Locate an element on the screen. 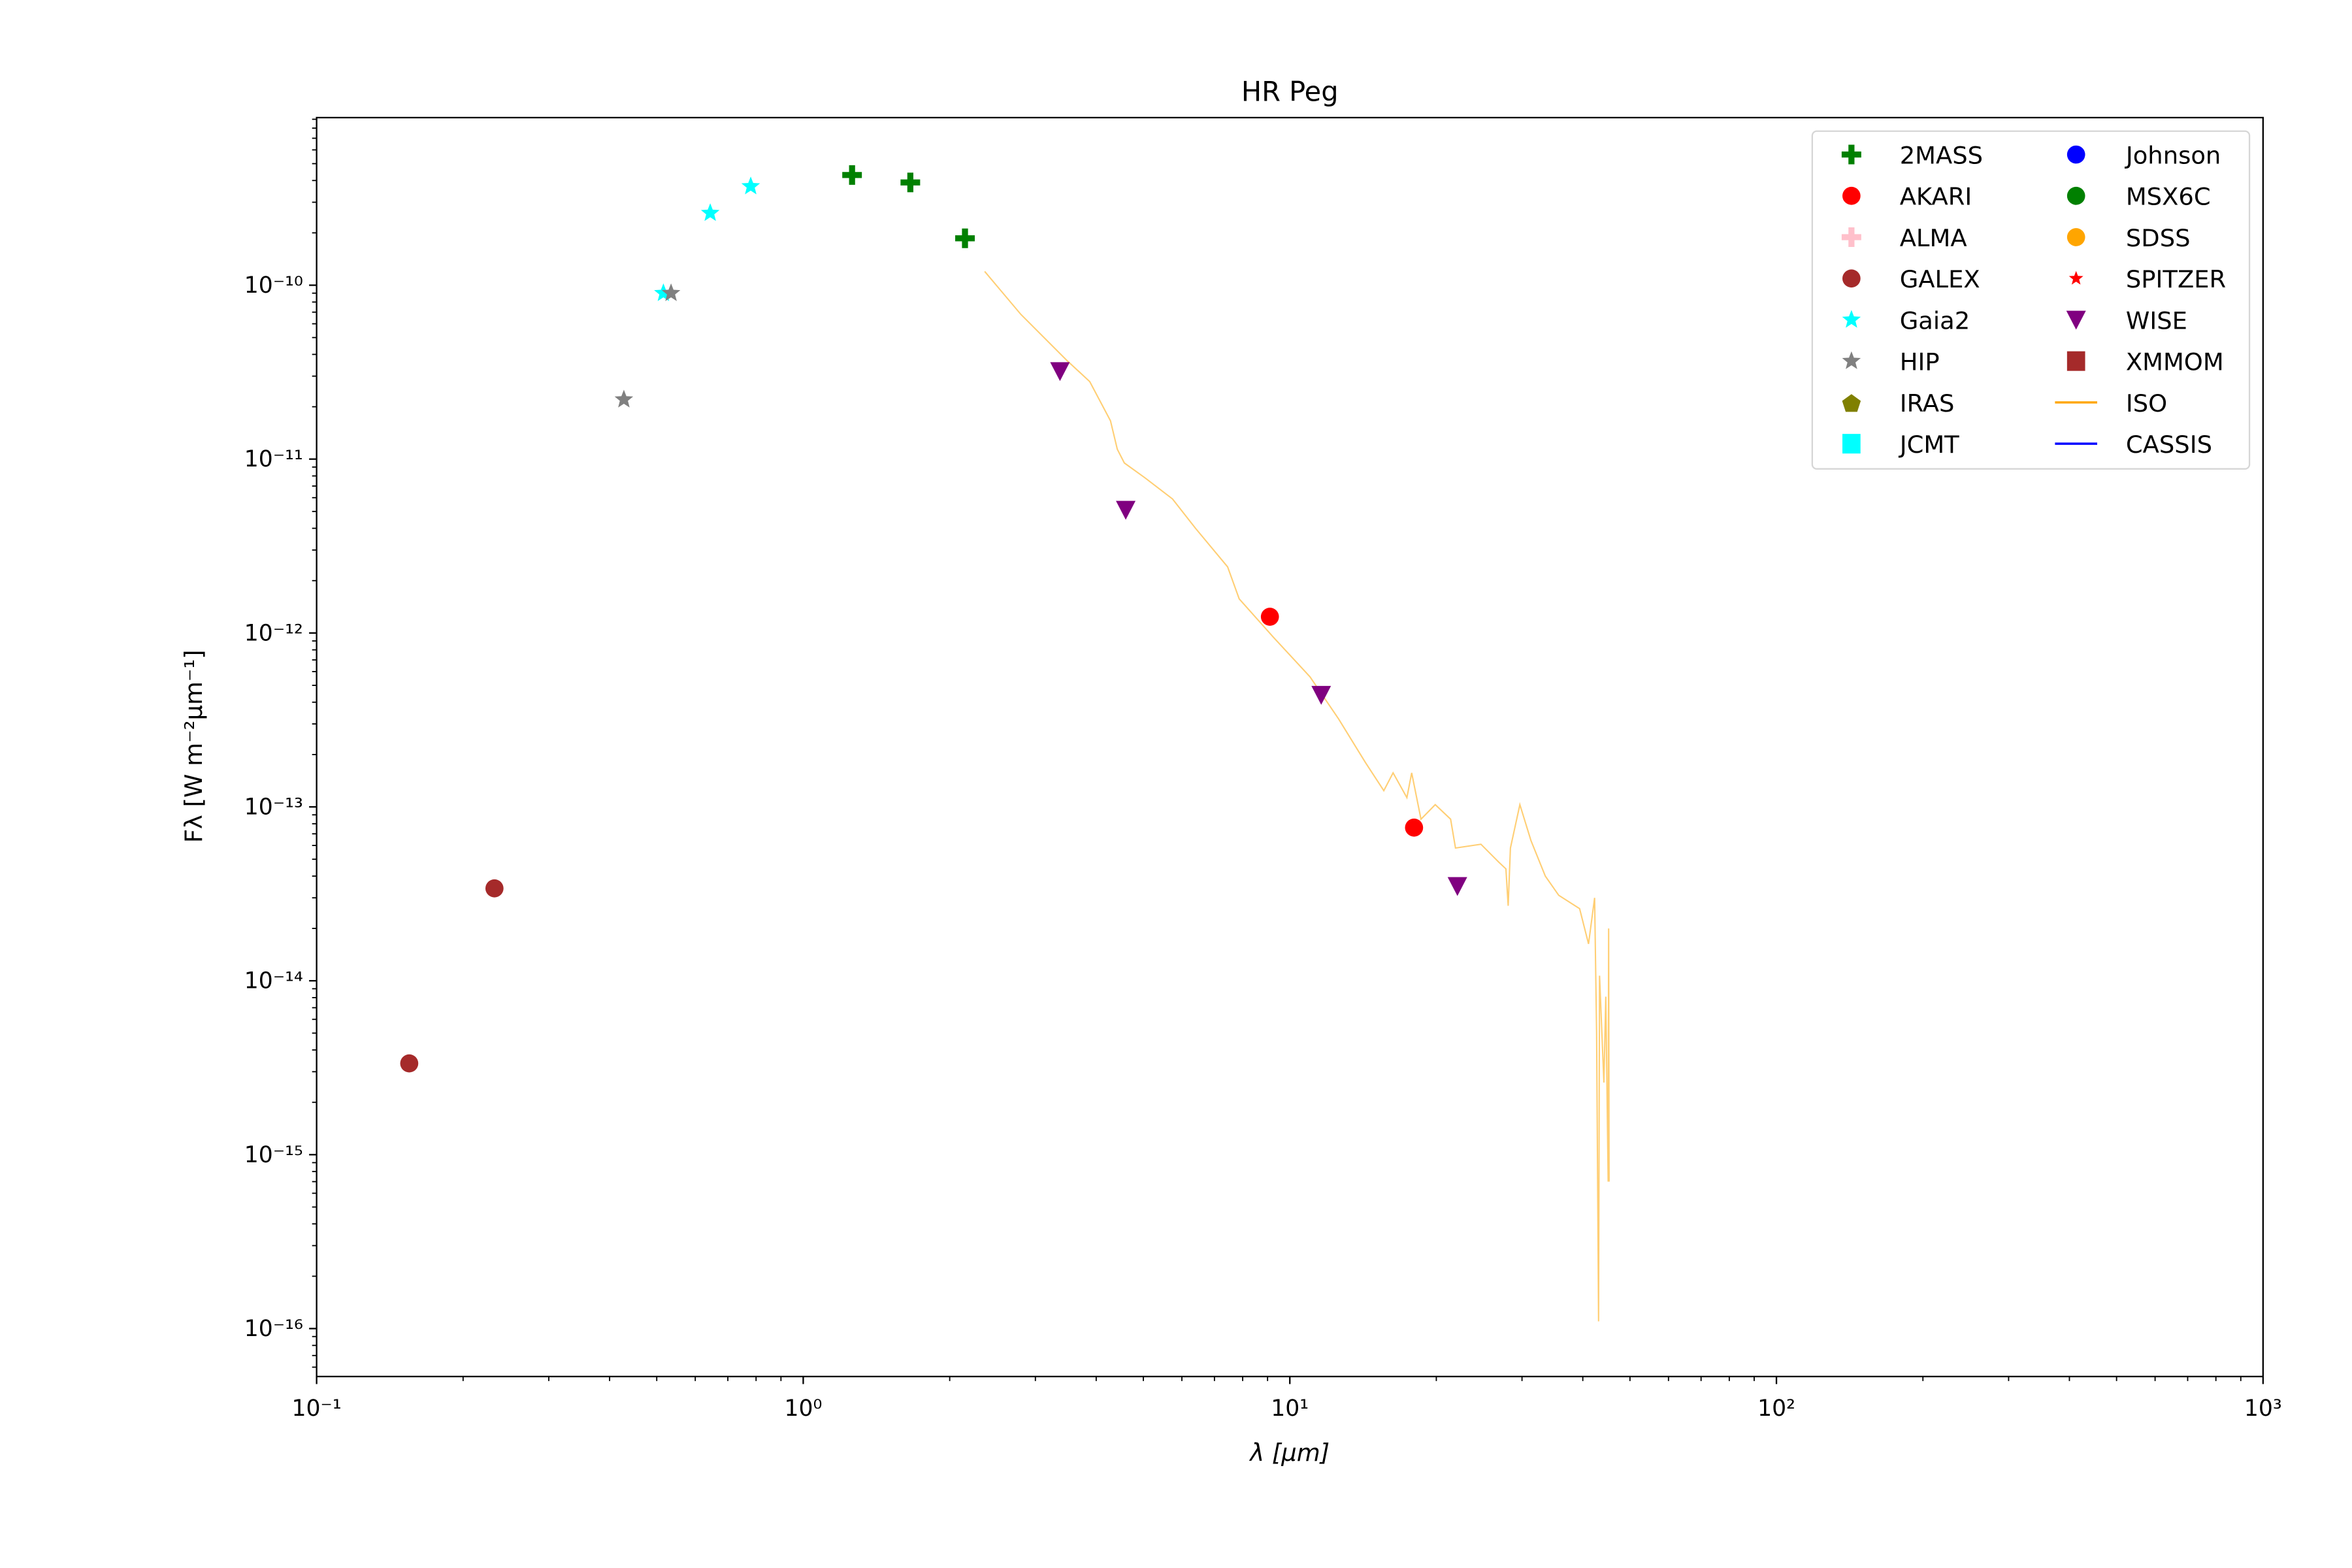 The width and height of the screenshot is (2352, 1568). legend-label: JCMT is located at coordinates (1929, 445).